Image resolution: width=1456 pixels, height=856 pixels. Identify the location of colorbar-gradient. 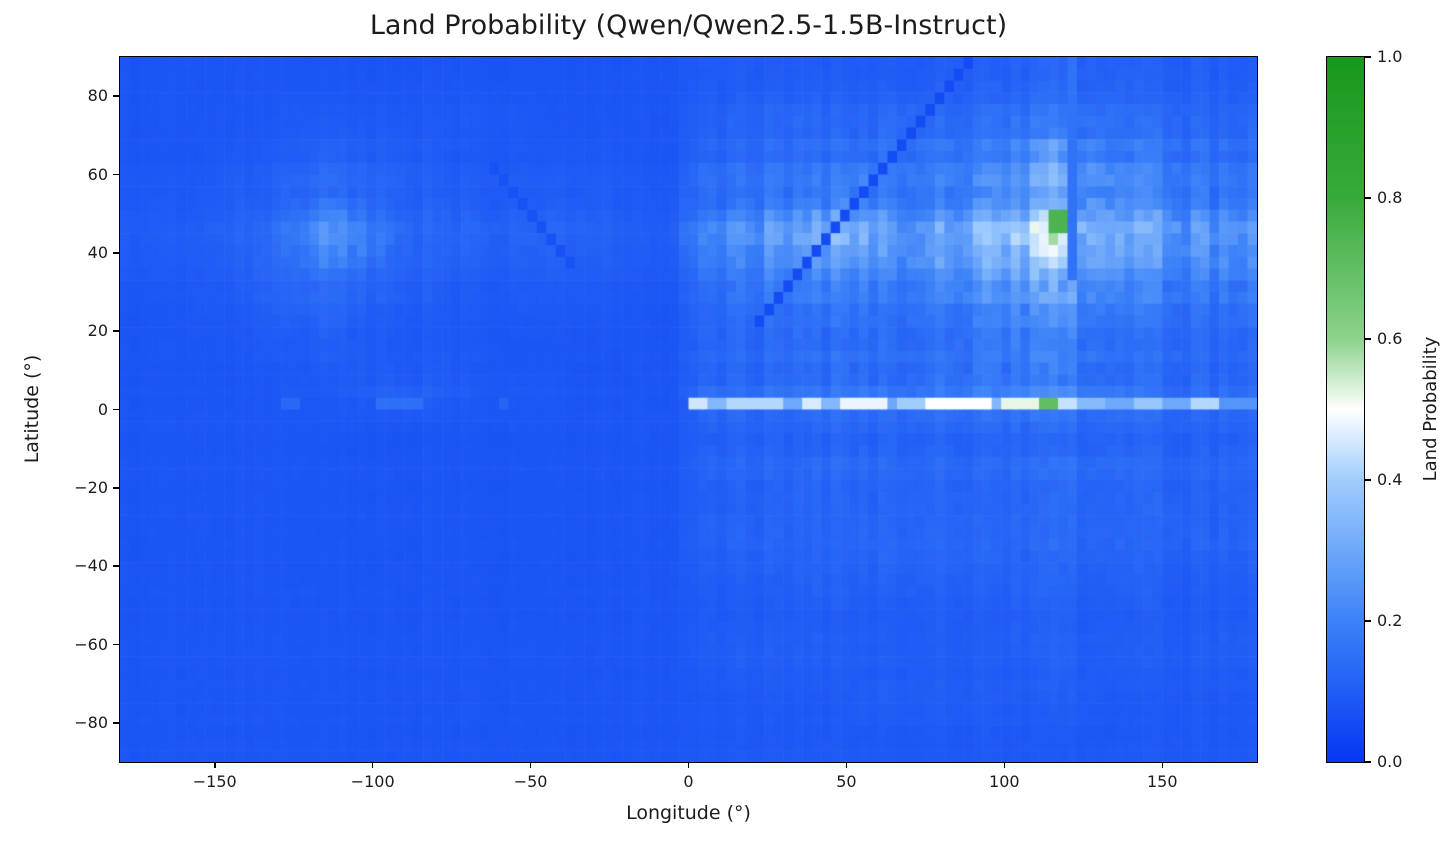
(1345, 409).